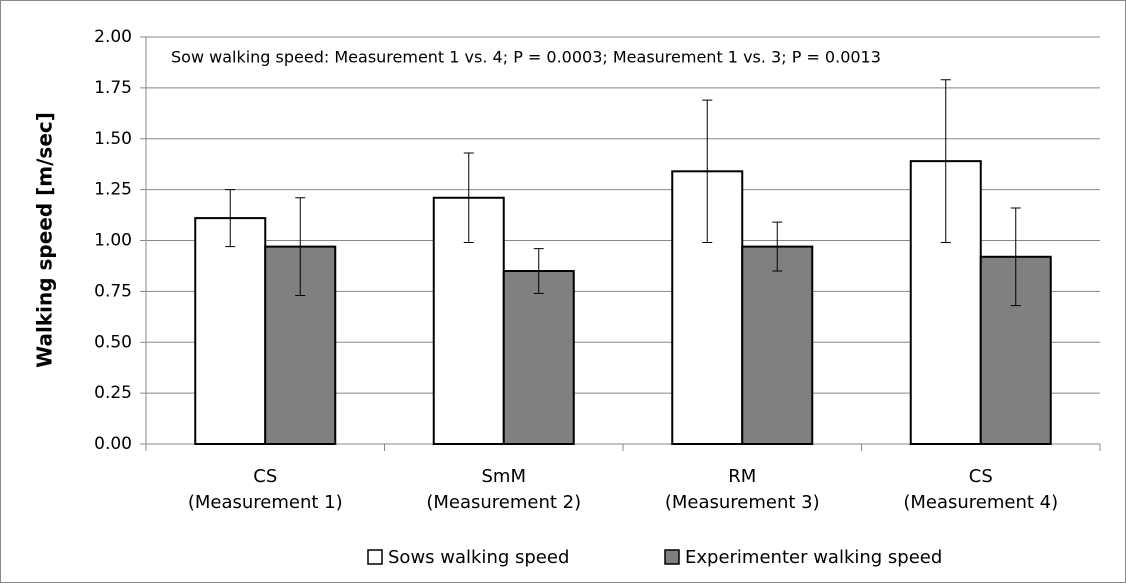 This screenshot has height=583, width=1126. I want to click on y-tick-label: 0.00, so click(113, 444).